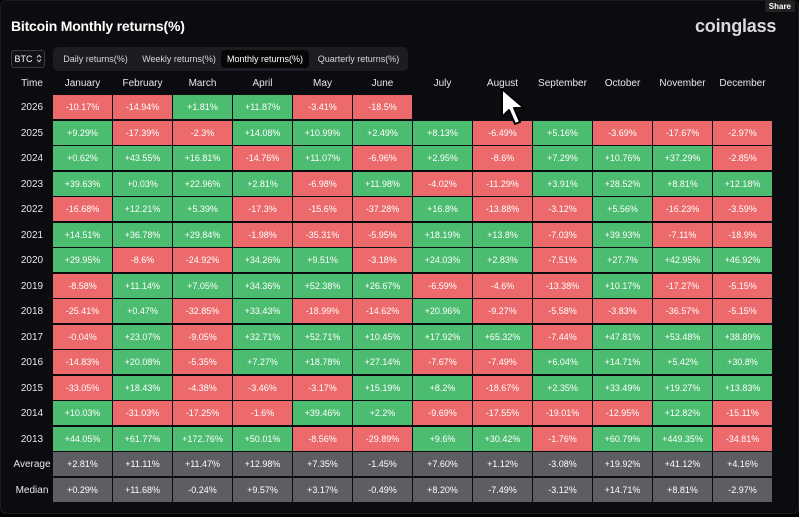  I want to click on table-cell: -16.68%, so click(82, 209).